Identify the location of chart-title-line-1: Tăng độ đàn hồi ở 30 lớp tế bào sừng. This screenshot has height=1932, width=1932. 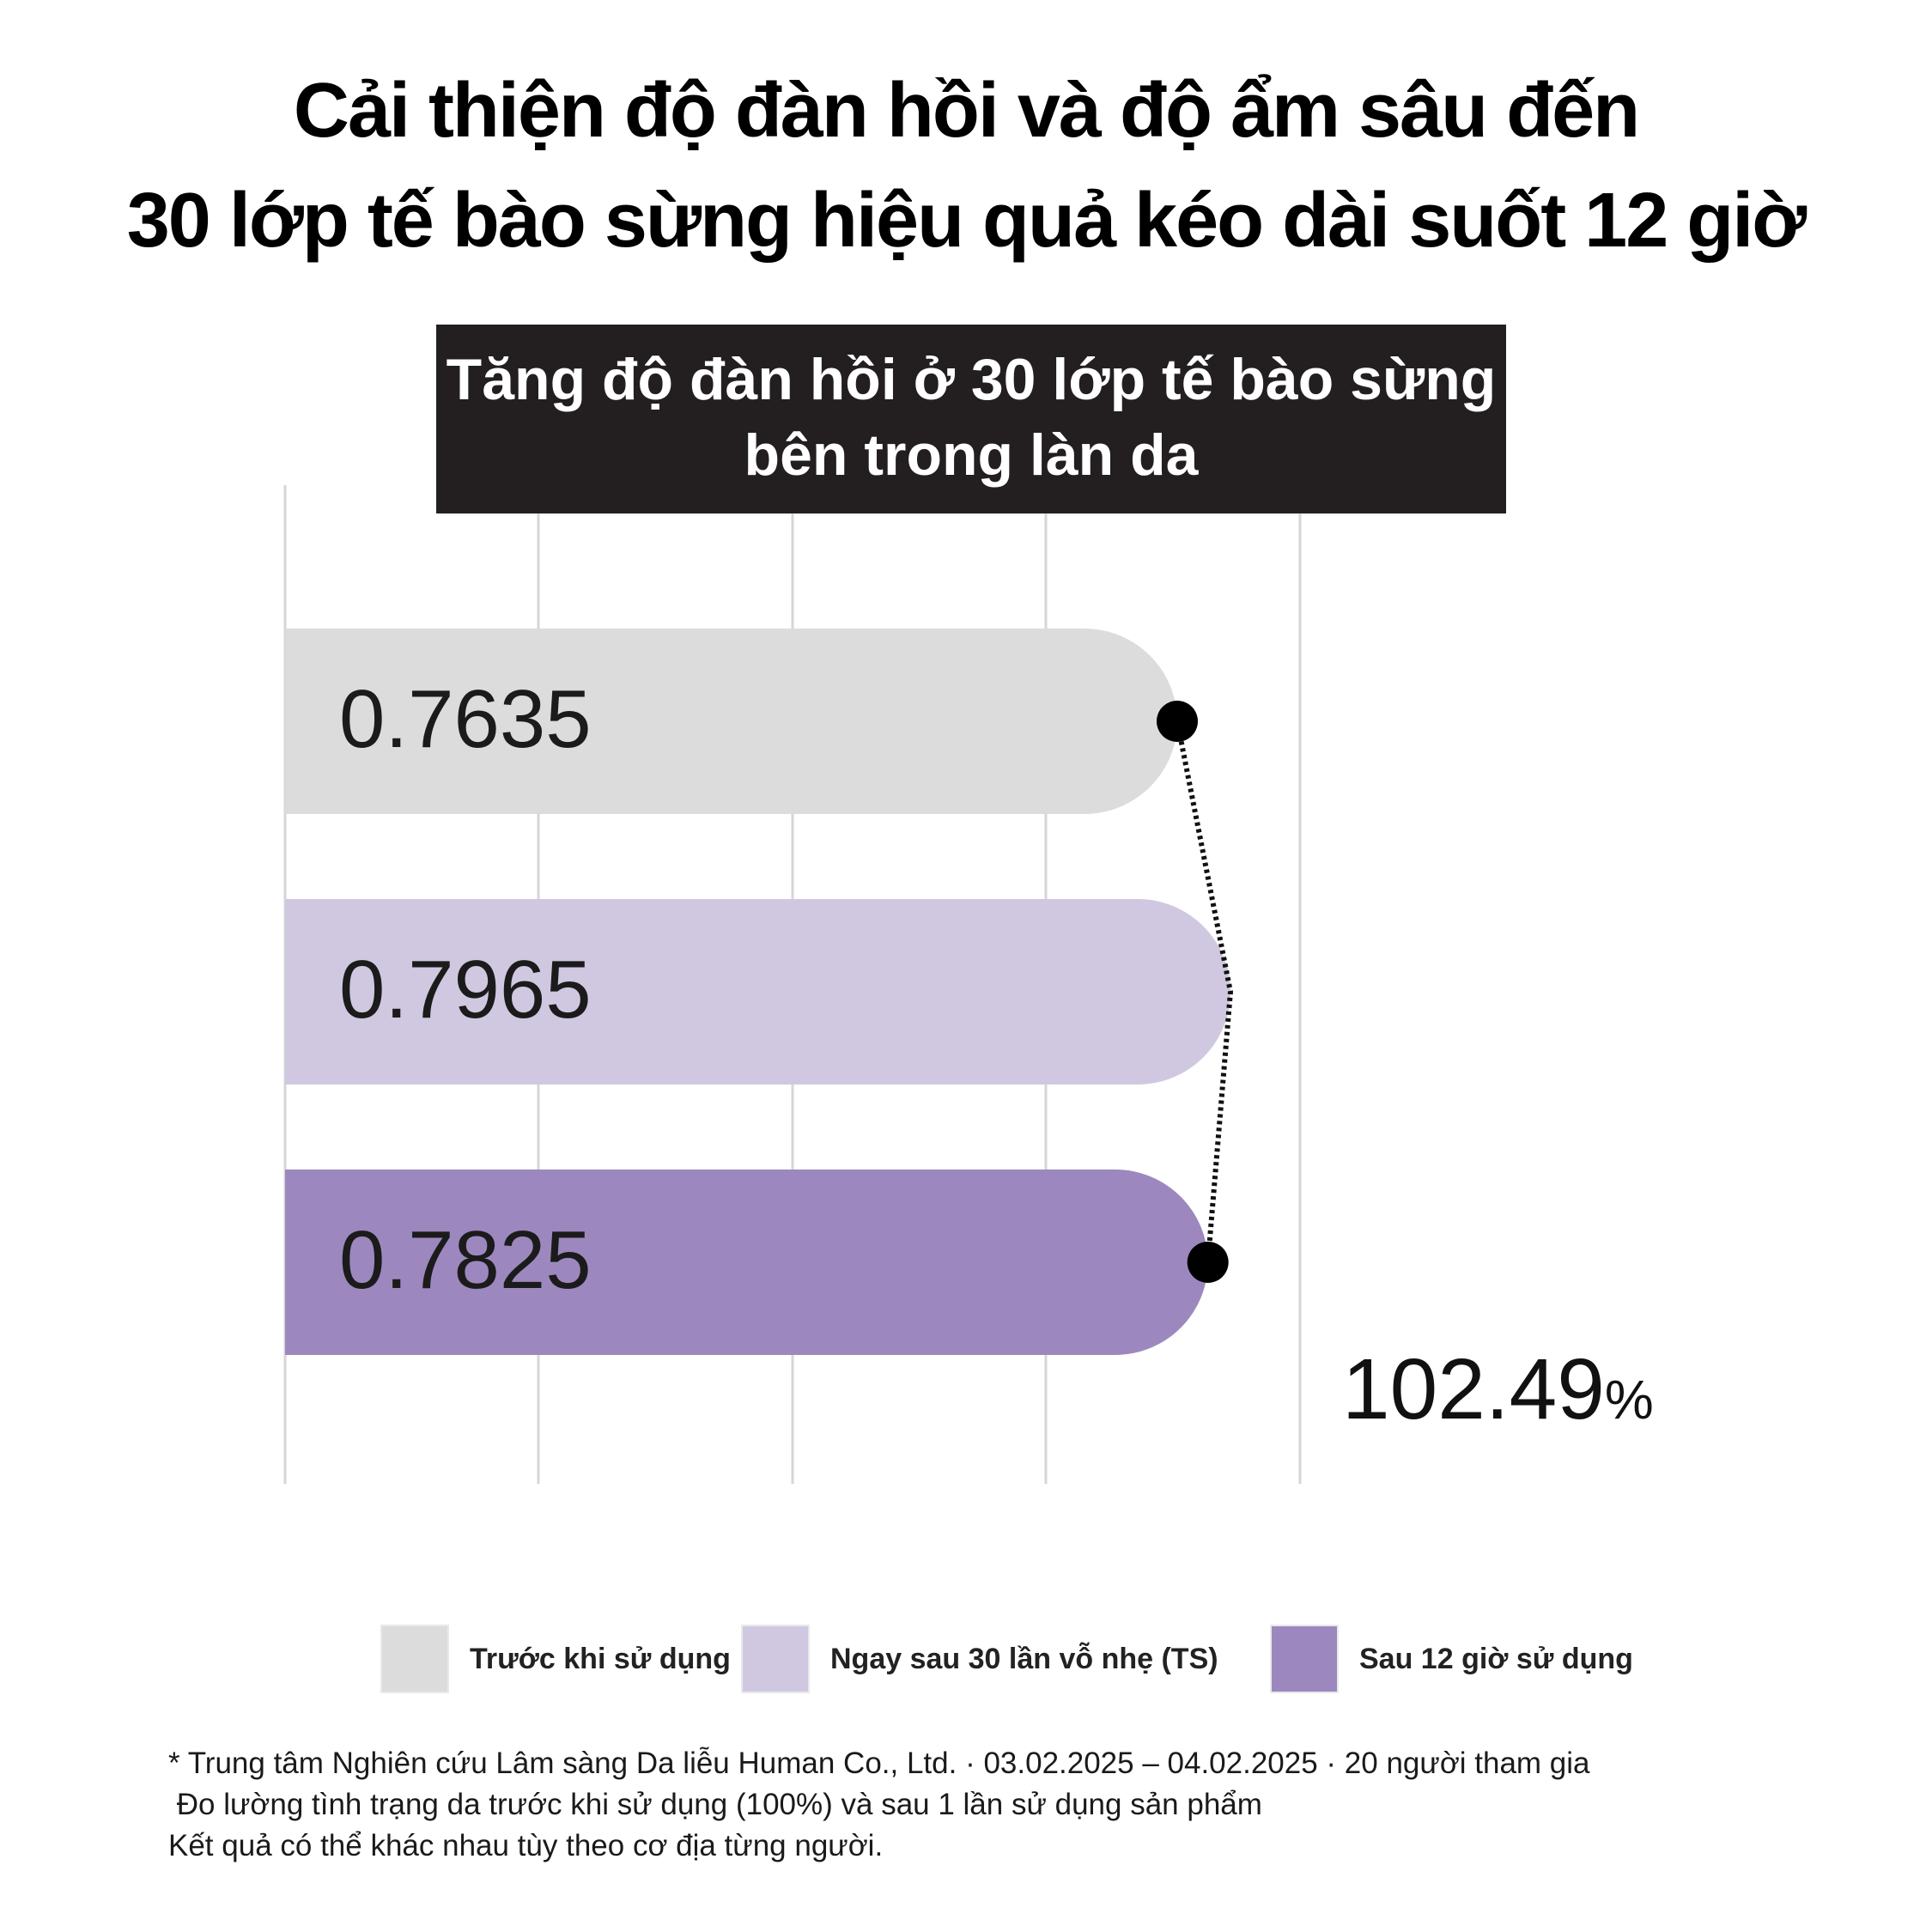
(972, 379).